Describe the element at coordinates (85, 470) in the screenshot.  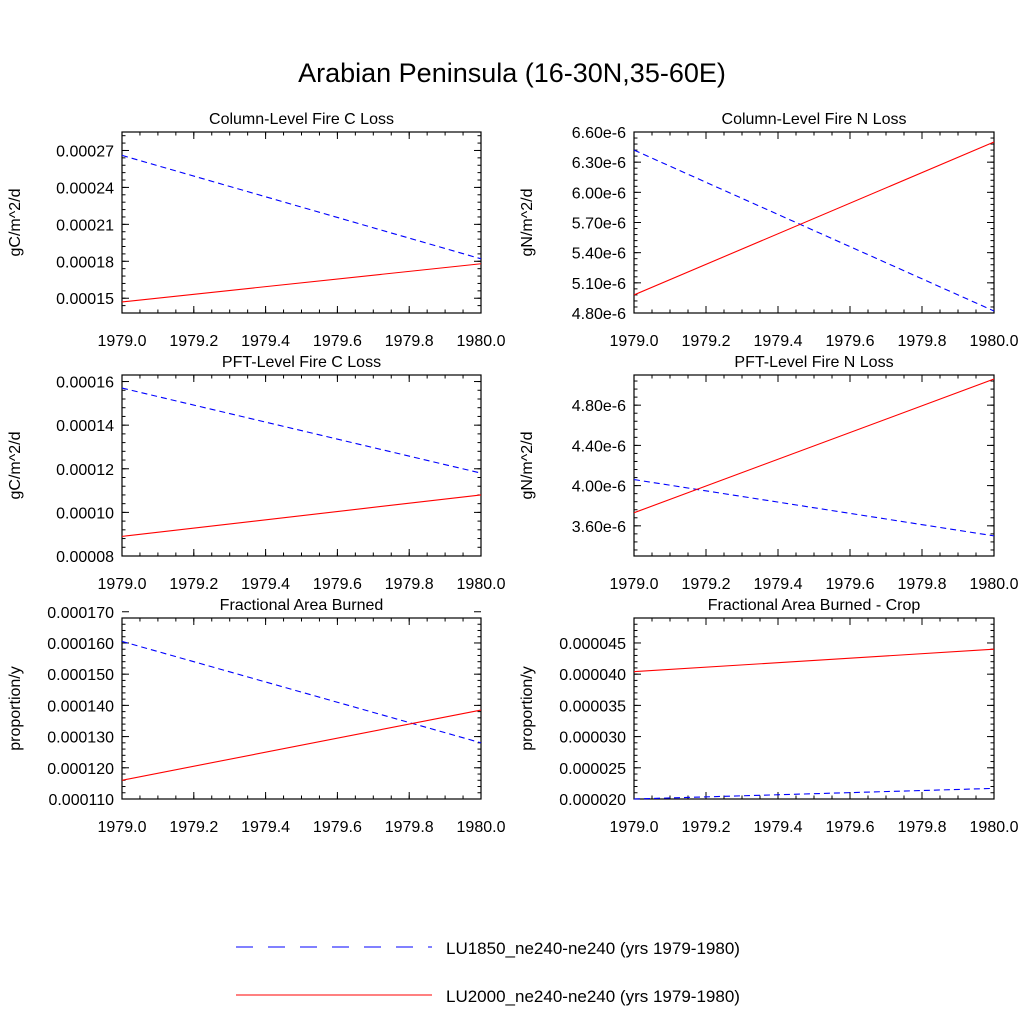
I see `y-tick-label: 0.00012` at that location.